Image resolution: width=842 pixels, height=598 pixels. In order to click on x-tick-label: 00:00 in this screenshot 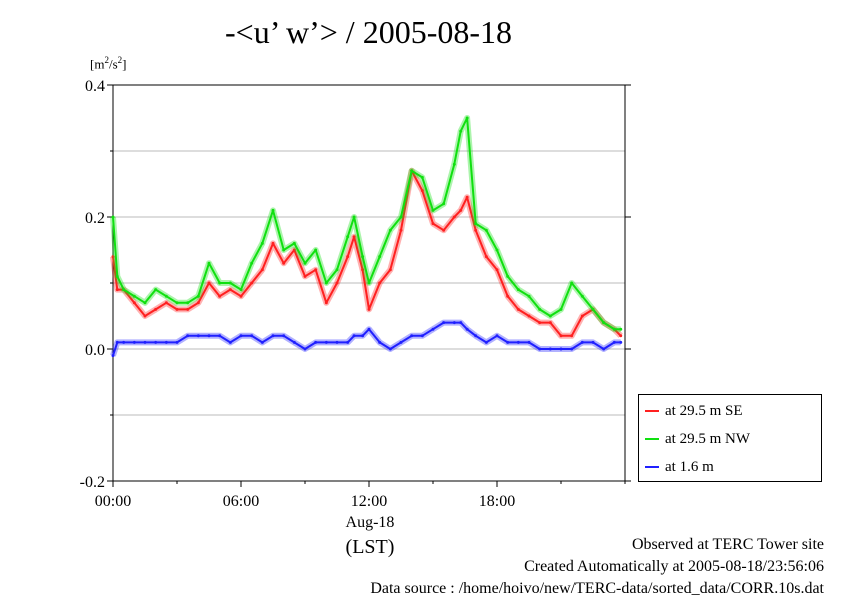, I will do `click(113, 501)`.